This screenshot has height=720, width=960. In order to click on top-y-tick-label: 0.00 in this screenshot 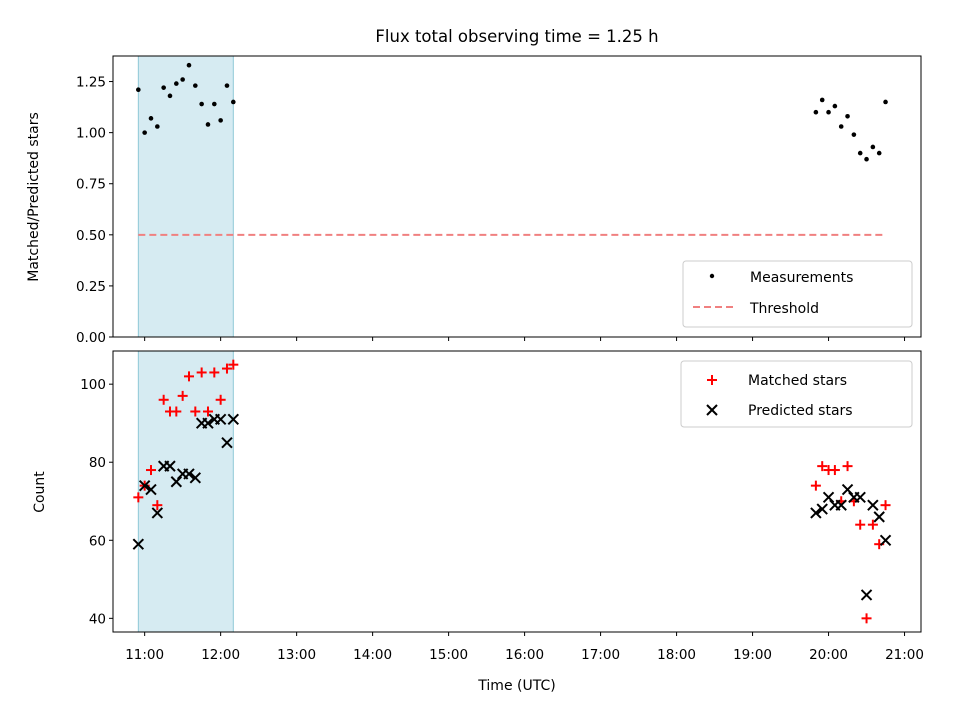, I will do `click(91, 338)`.